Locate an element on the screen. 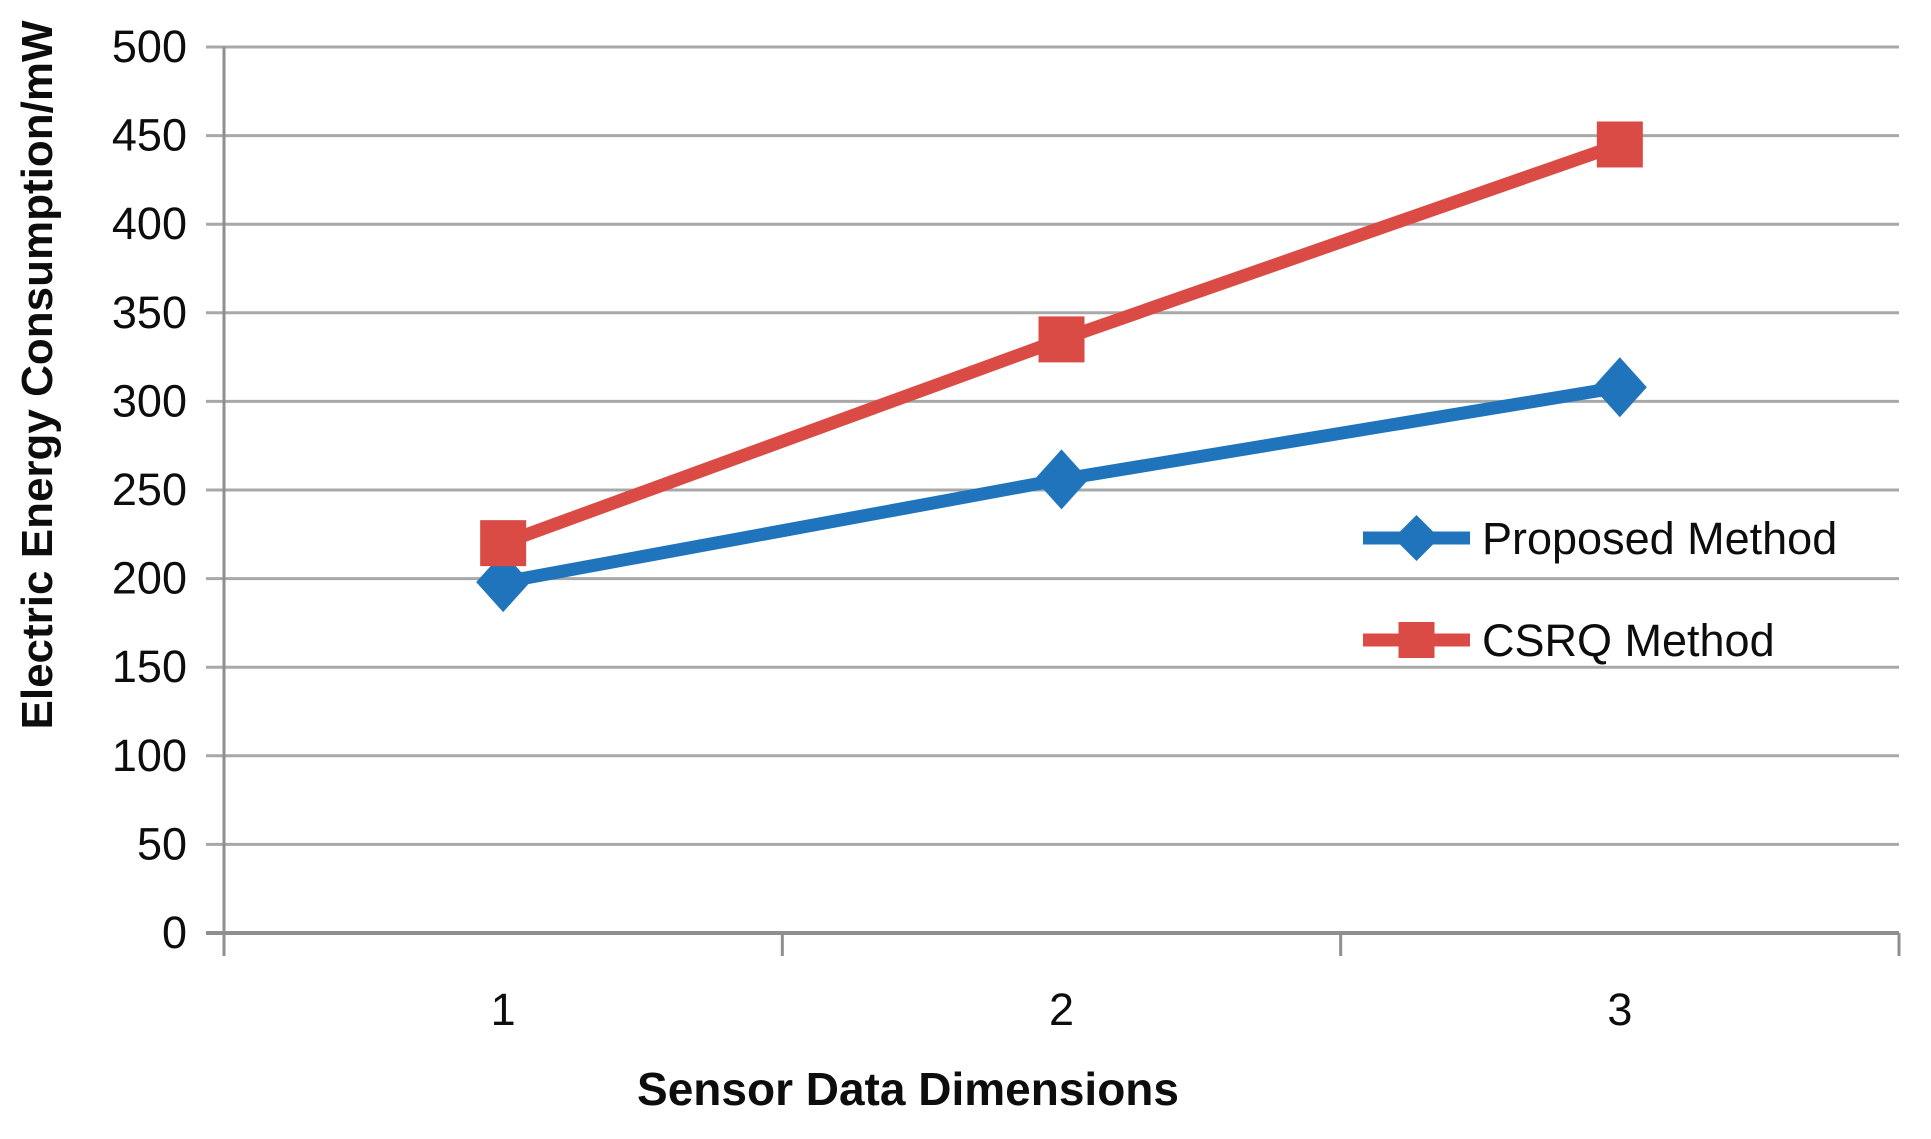  legend-item-proposed-method: Proposed Method is located at coordinates (1600, 538).